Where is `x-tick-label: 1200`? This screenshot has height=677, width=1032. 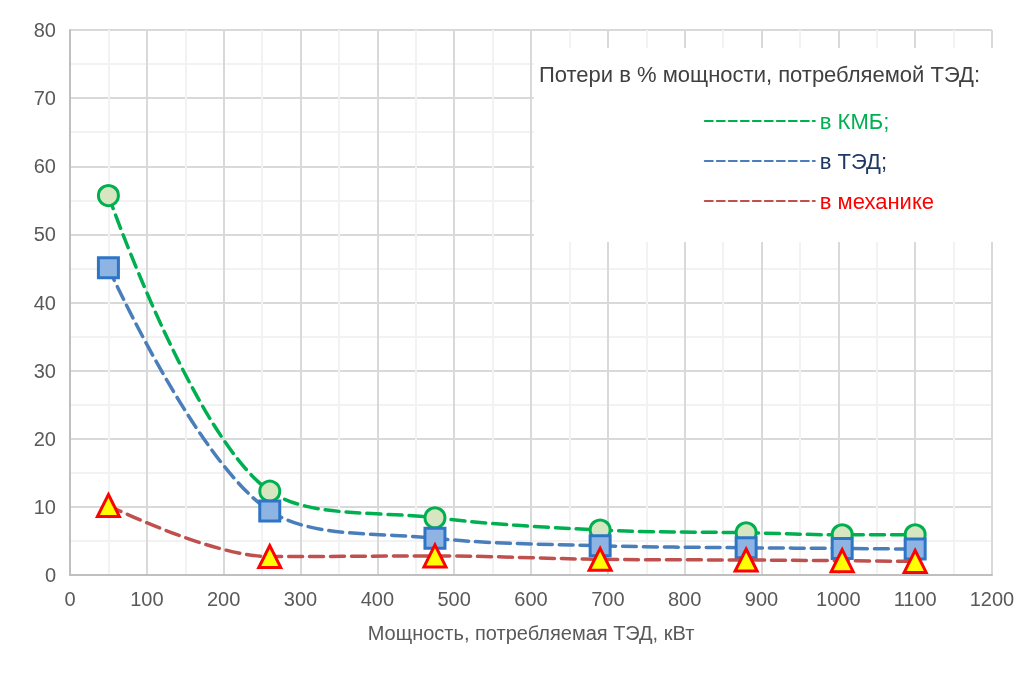
x-tick-label: 1200 is located at coordinates (992, 599).